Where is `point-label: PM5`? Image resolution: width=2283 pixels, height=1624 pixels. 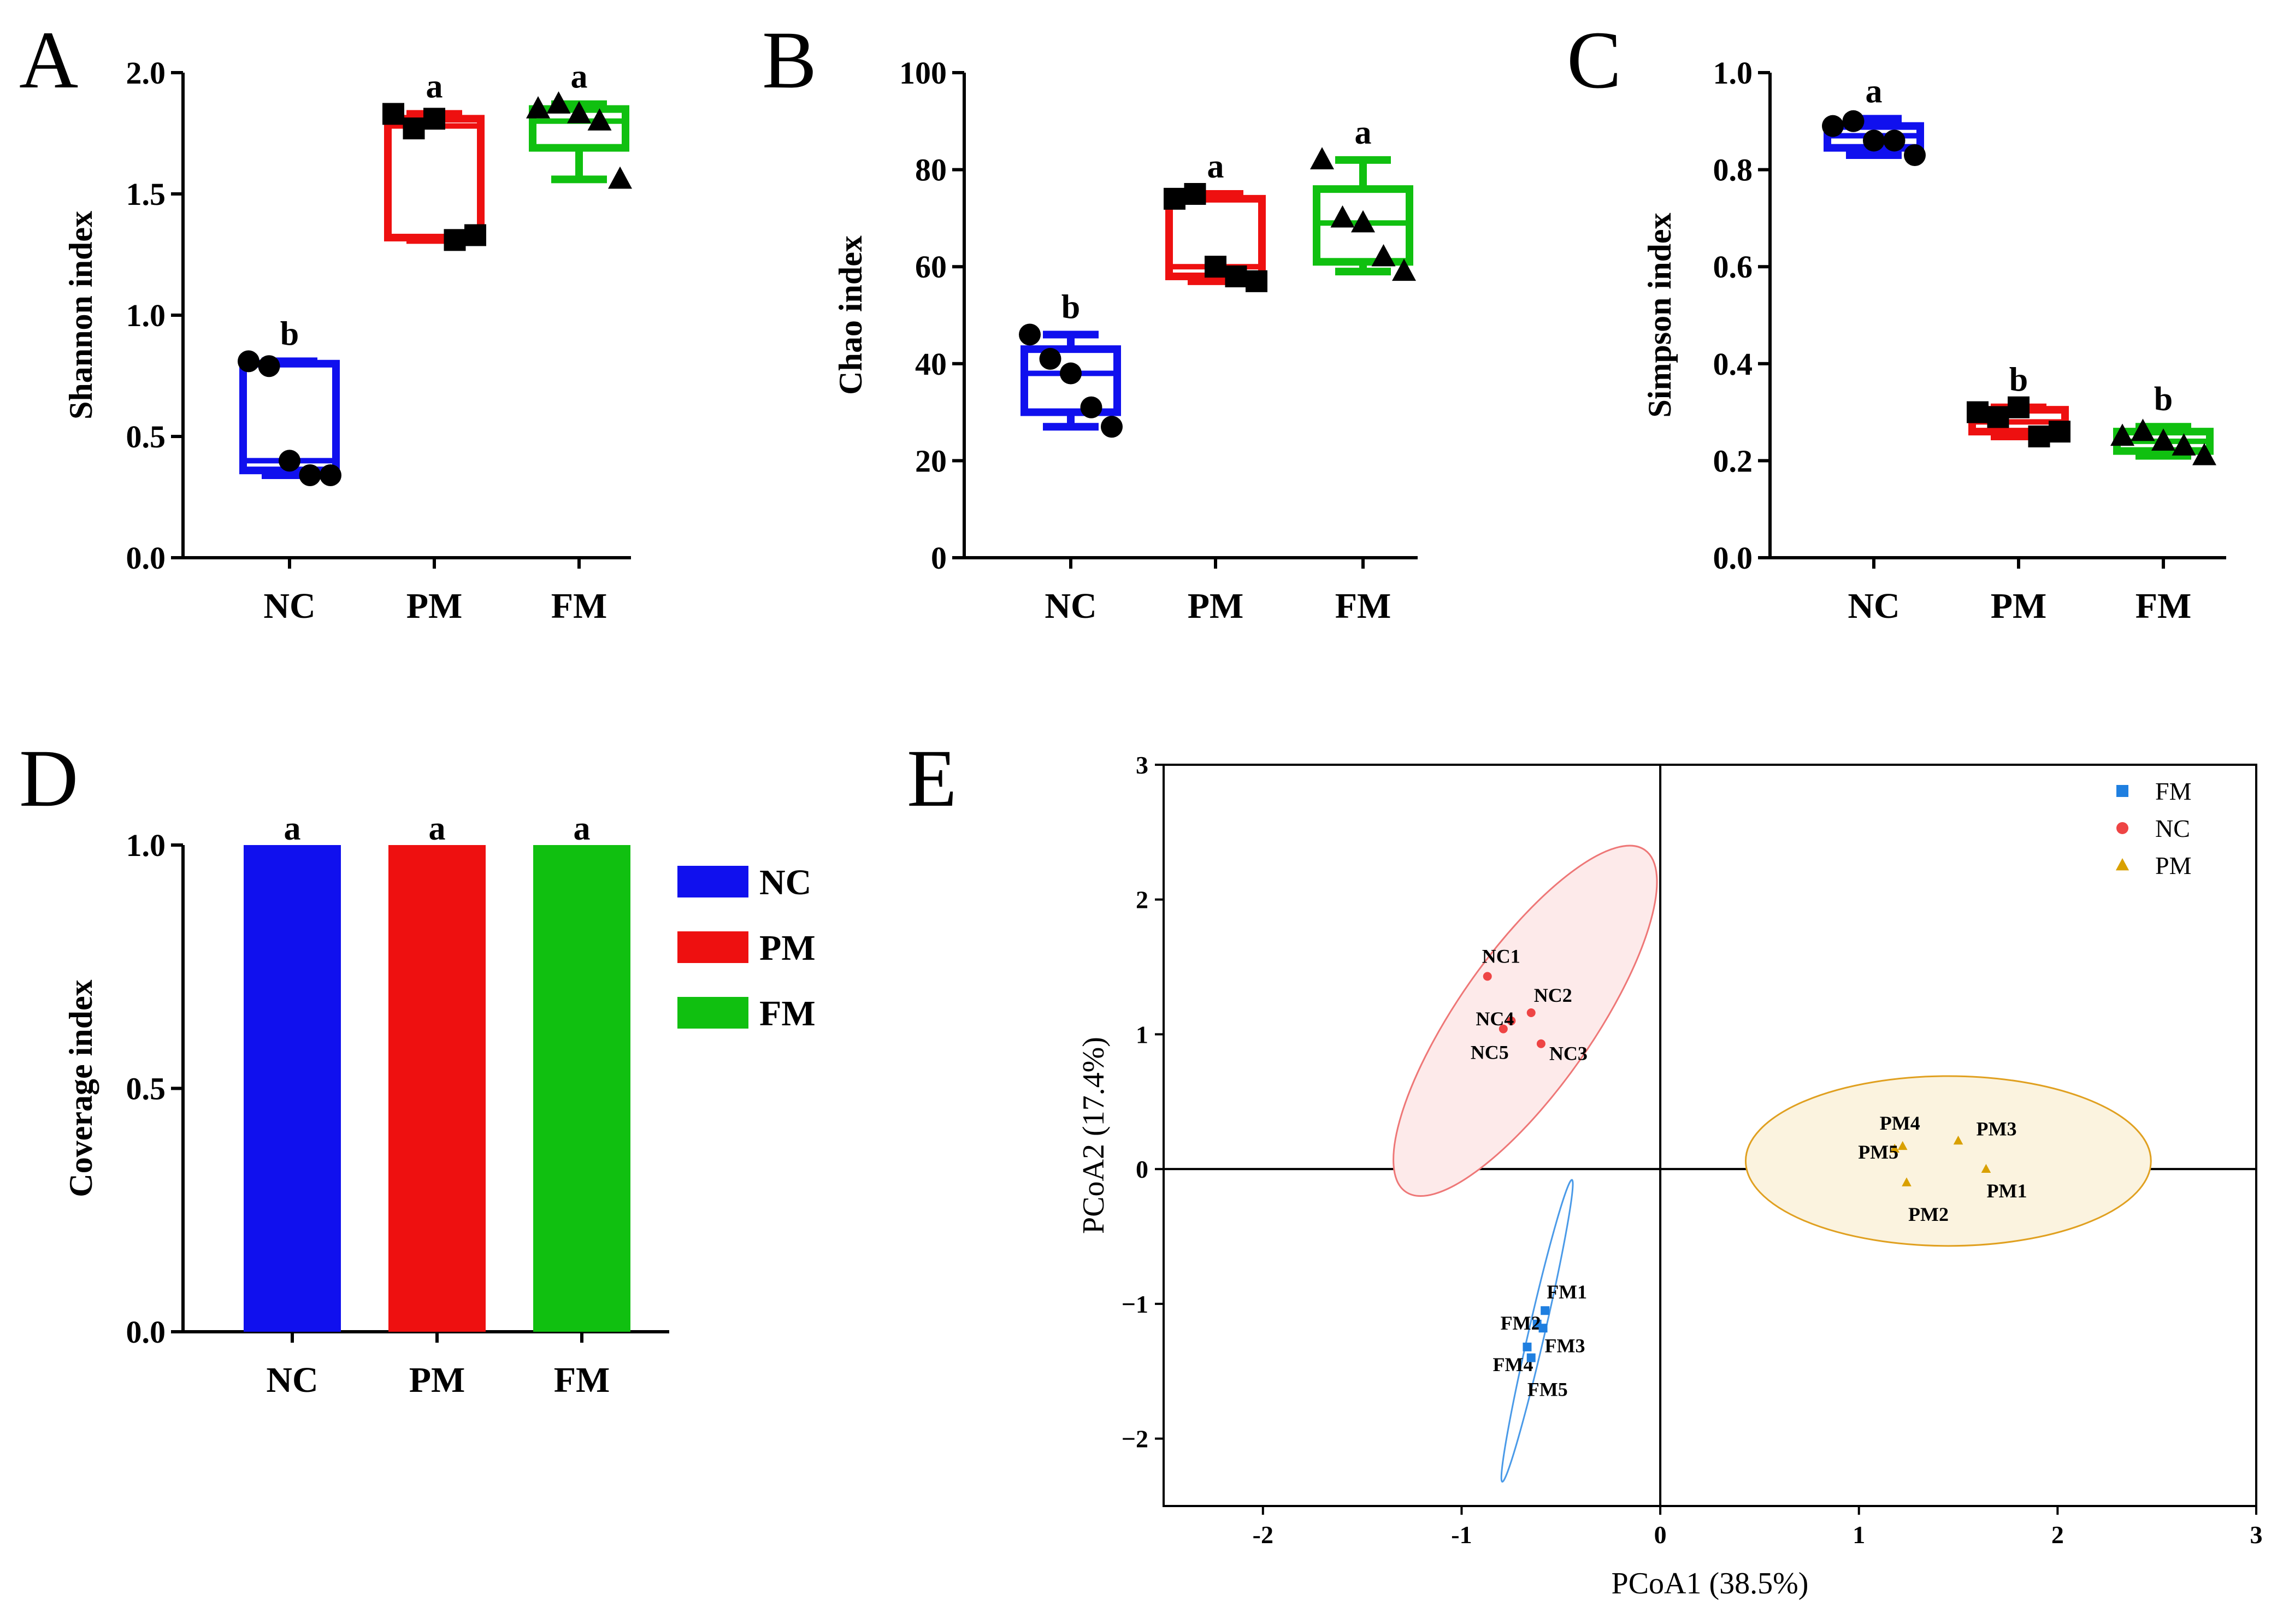 point-label: PM5 is located at coordinates (1878, 1152).